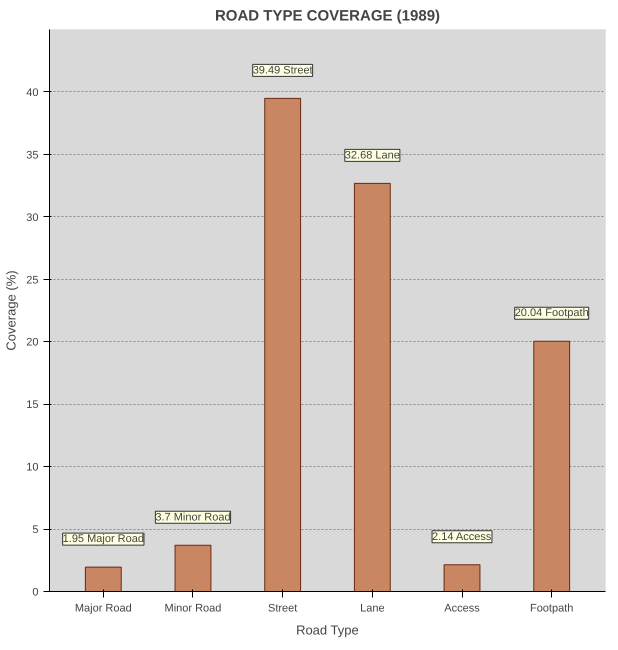 The image size is (618, 650). What do you see at coordinates (32, 218) in the screenshot?
I see `y-tick-label: 30` at bounding box center [32, 218].